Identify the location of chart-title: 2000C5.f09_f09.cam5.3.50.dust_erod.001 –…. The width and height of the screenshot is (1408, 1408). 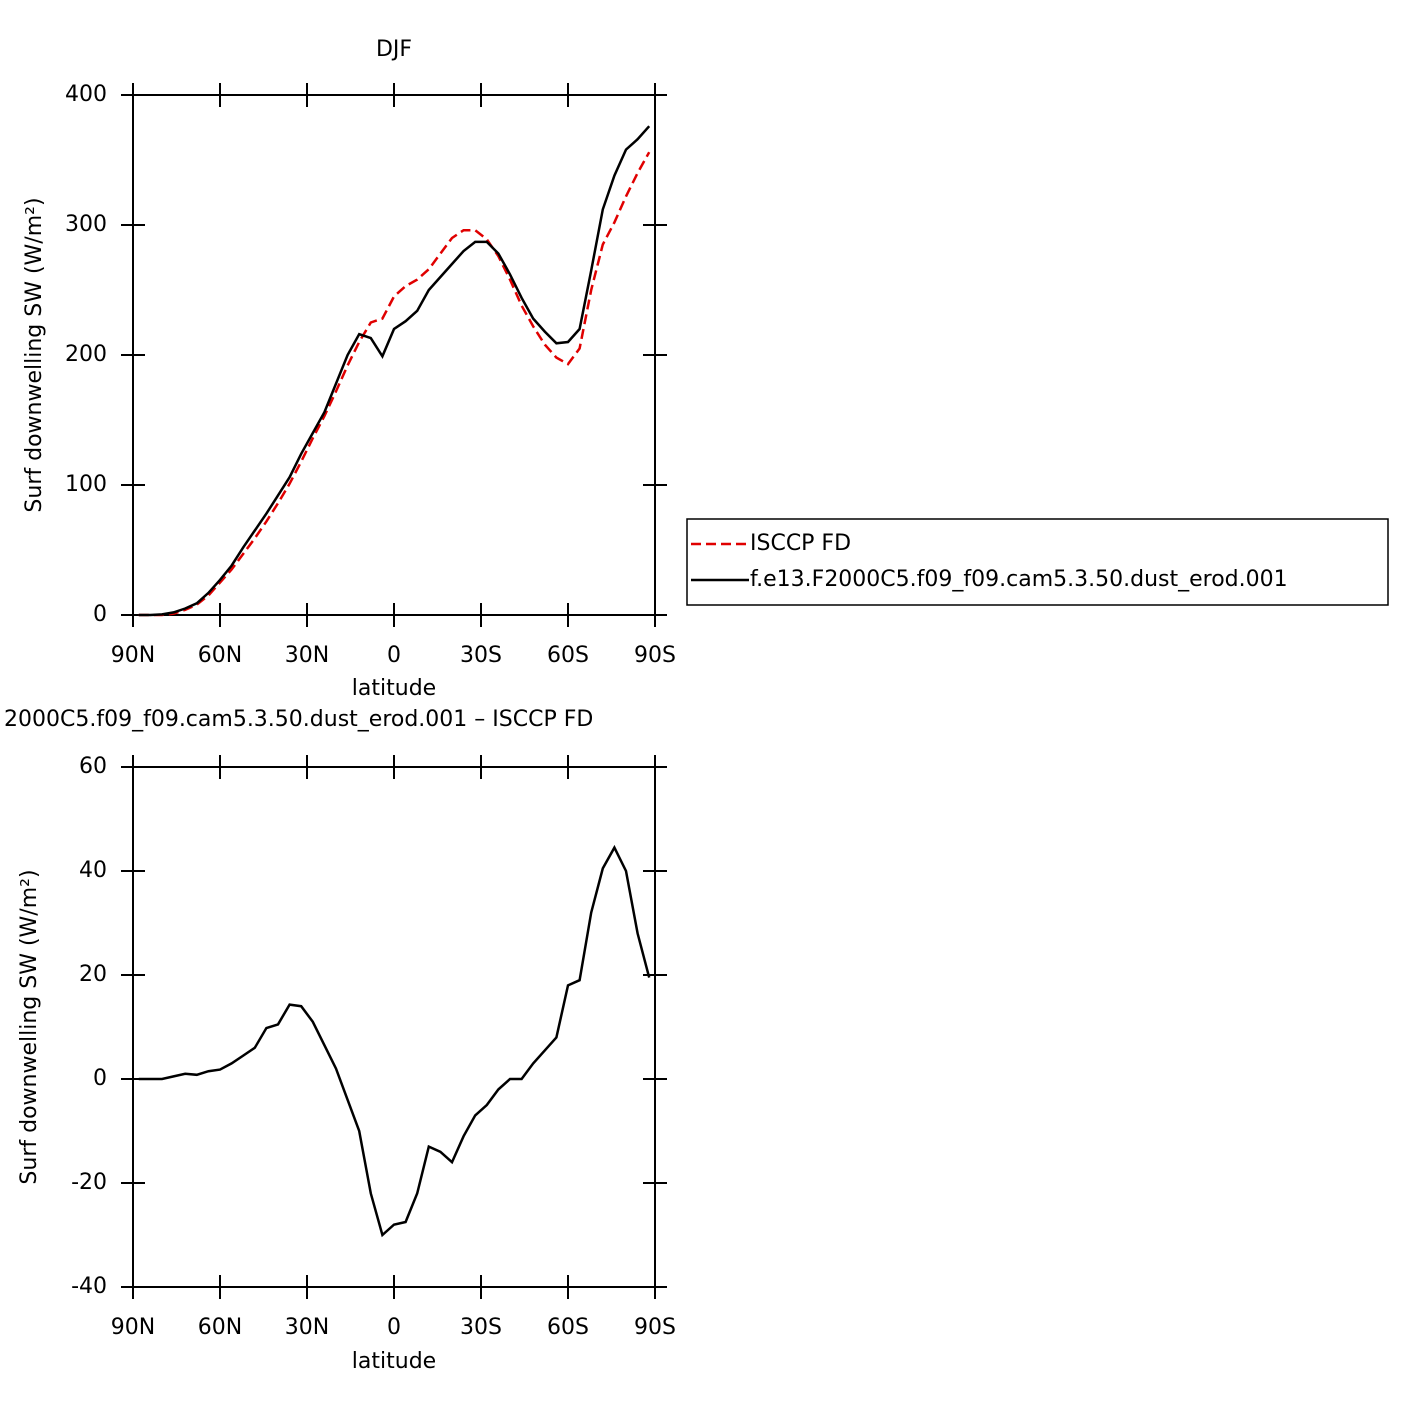
(298, 719).